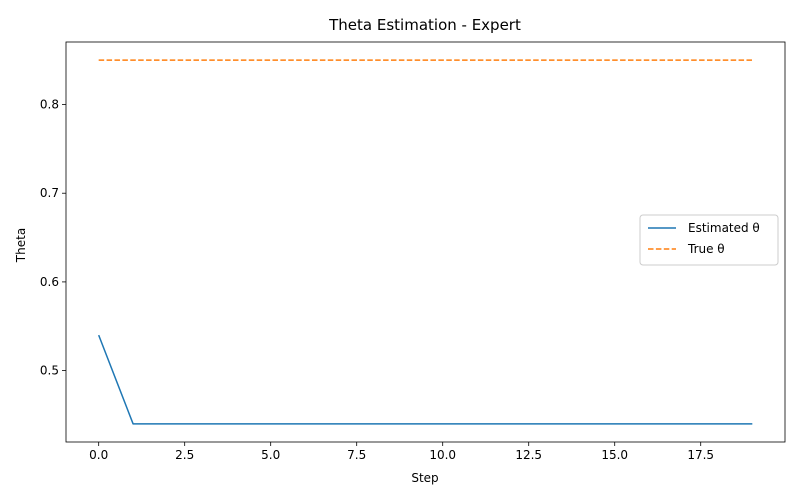 The height and width of the screenshot is (500, 800). Describe the element at coordinates (21, 245) in the screenshot. I see `y-axis-label: Theta` at that location.